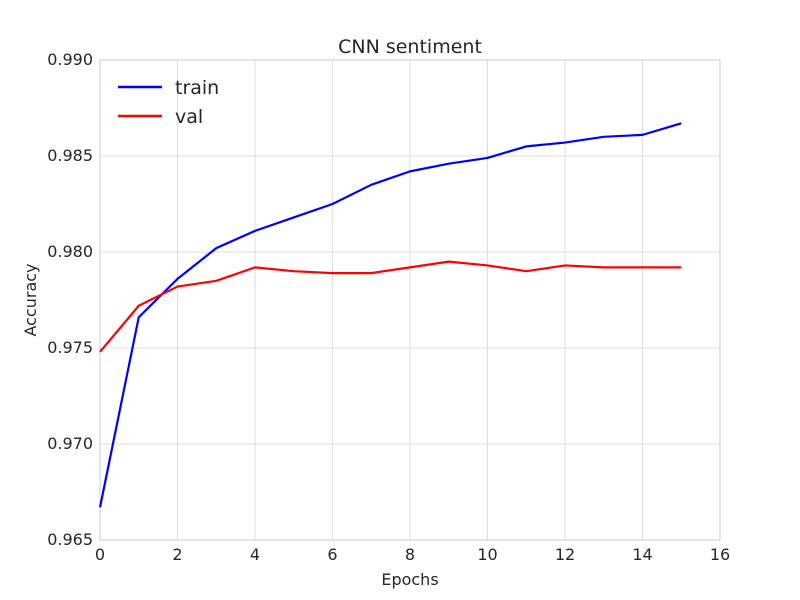 The height and width of the screenshot is (600, 800). I want to click on x-tick-label: 12, so click(565, 554).